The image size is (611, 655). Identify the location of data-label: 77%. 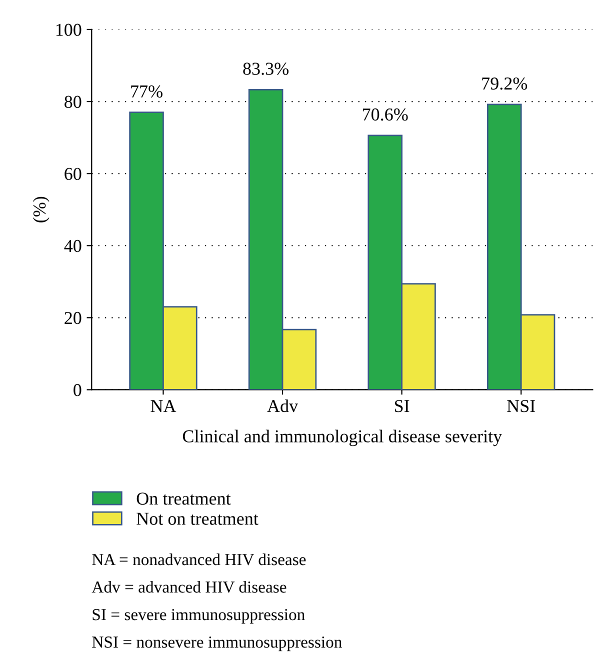
(146, 91).